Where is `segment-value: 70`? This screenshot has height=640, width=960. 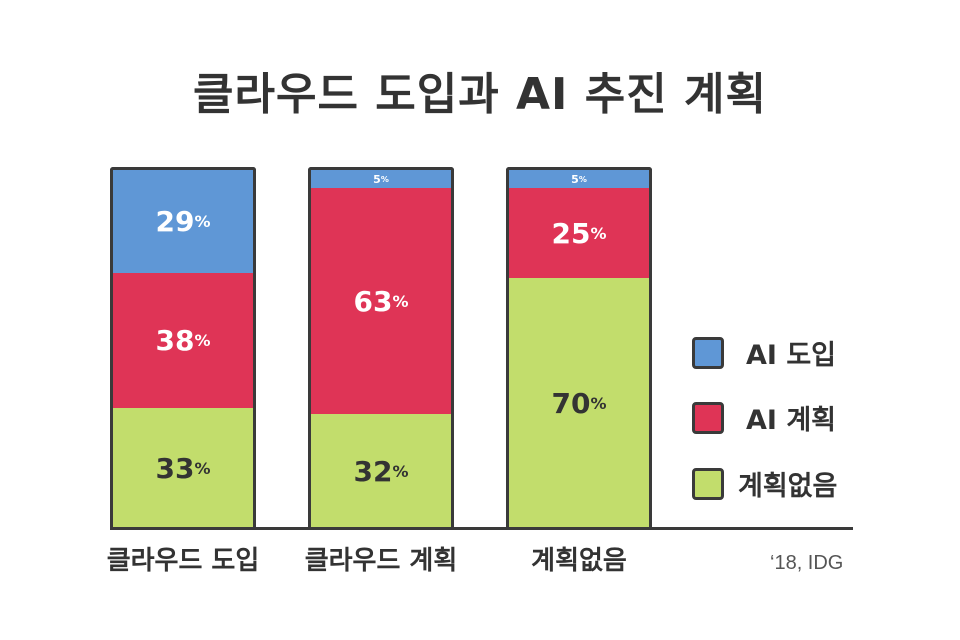
segment-value: 70 is located at coordinates (571, 403).